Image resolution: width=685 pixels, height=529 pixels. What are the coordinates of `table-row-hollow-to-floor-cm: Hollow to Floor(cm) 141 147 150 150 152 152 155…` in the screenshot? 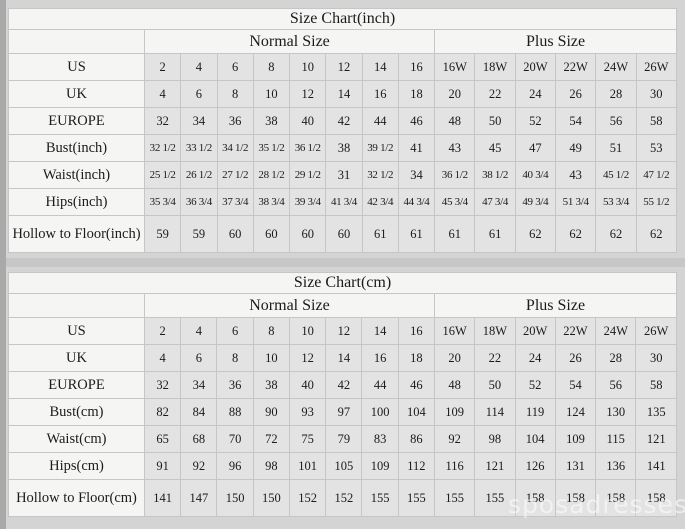 It's located at (342, 498).